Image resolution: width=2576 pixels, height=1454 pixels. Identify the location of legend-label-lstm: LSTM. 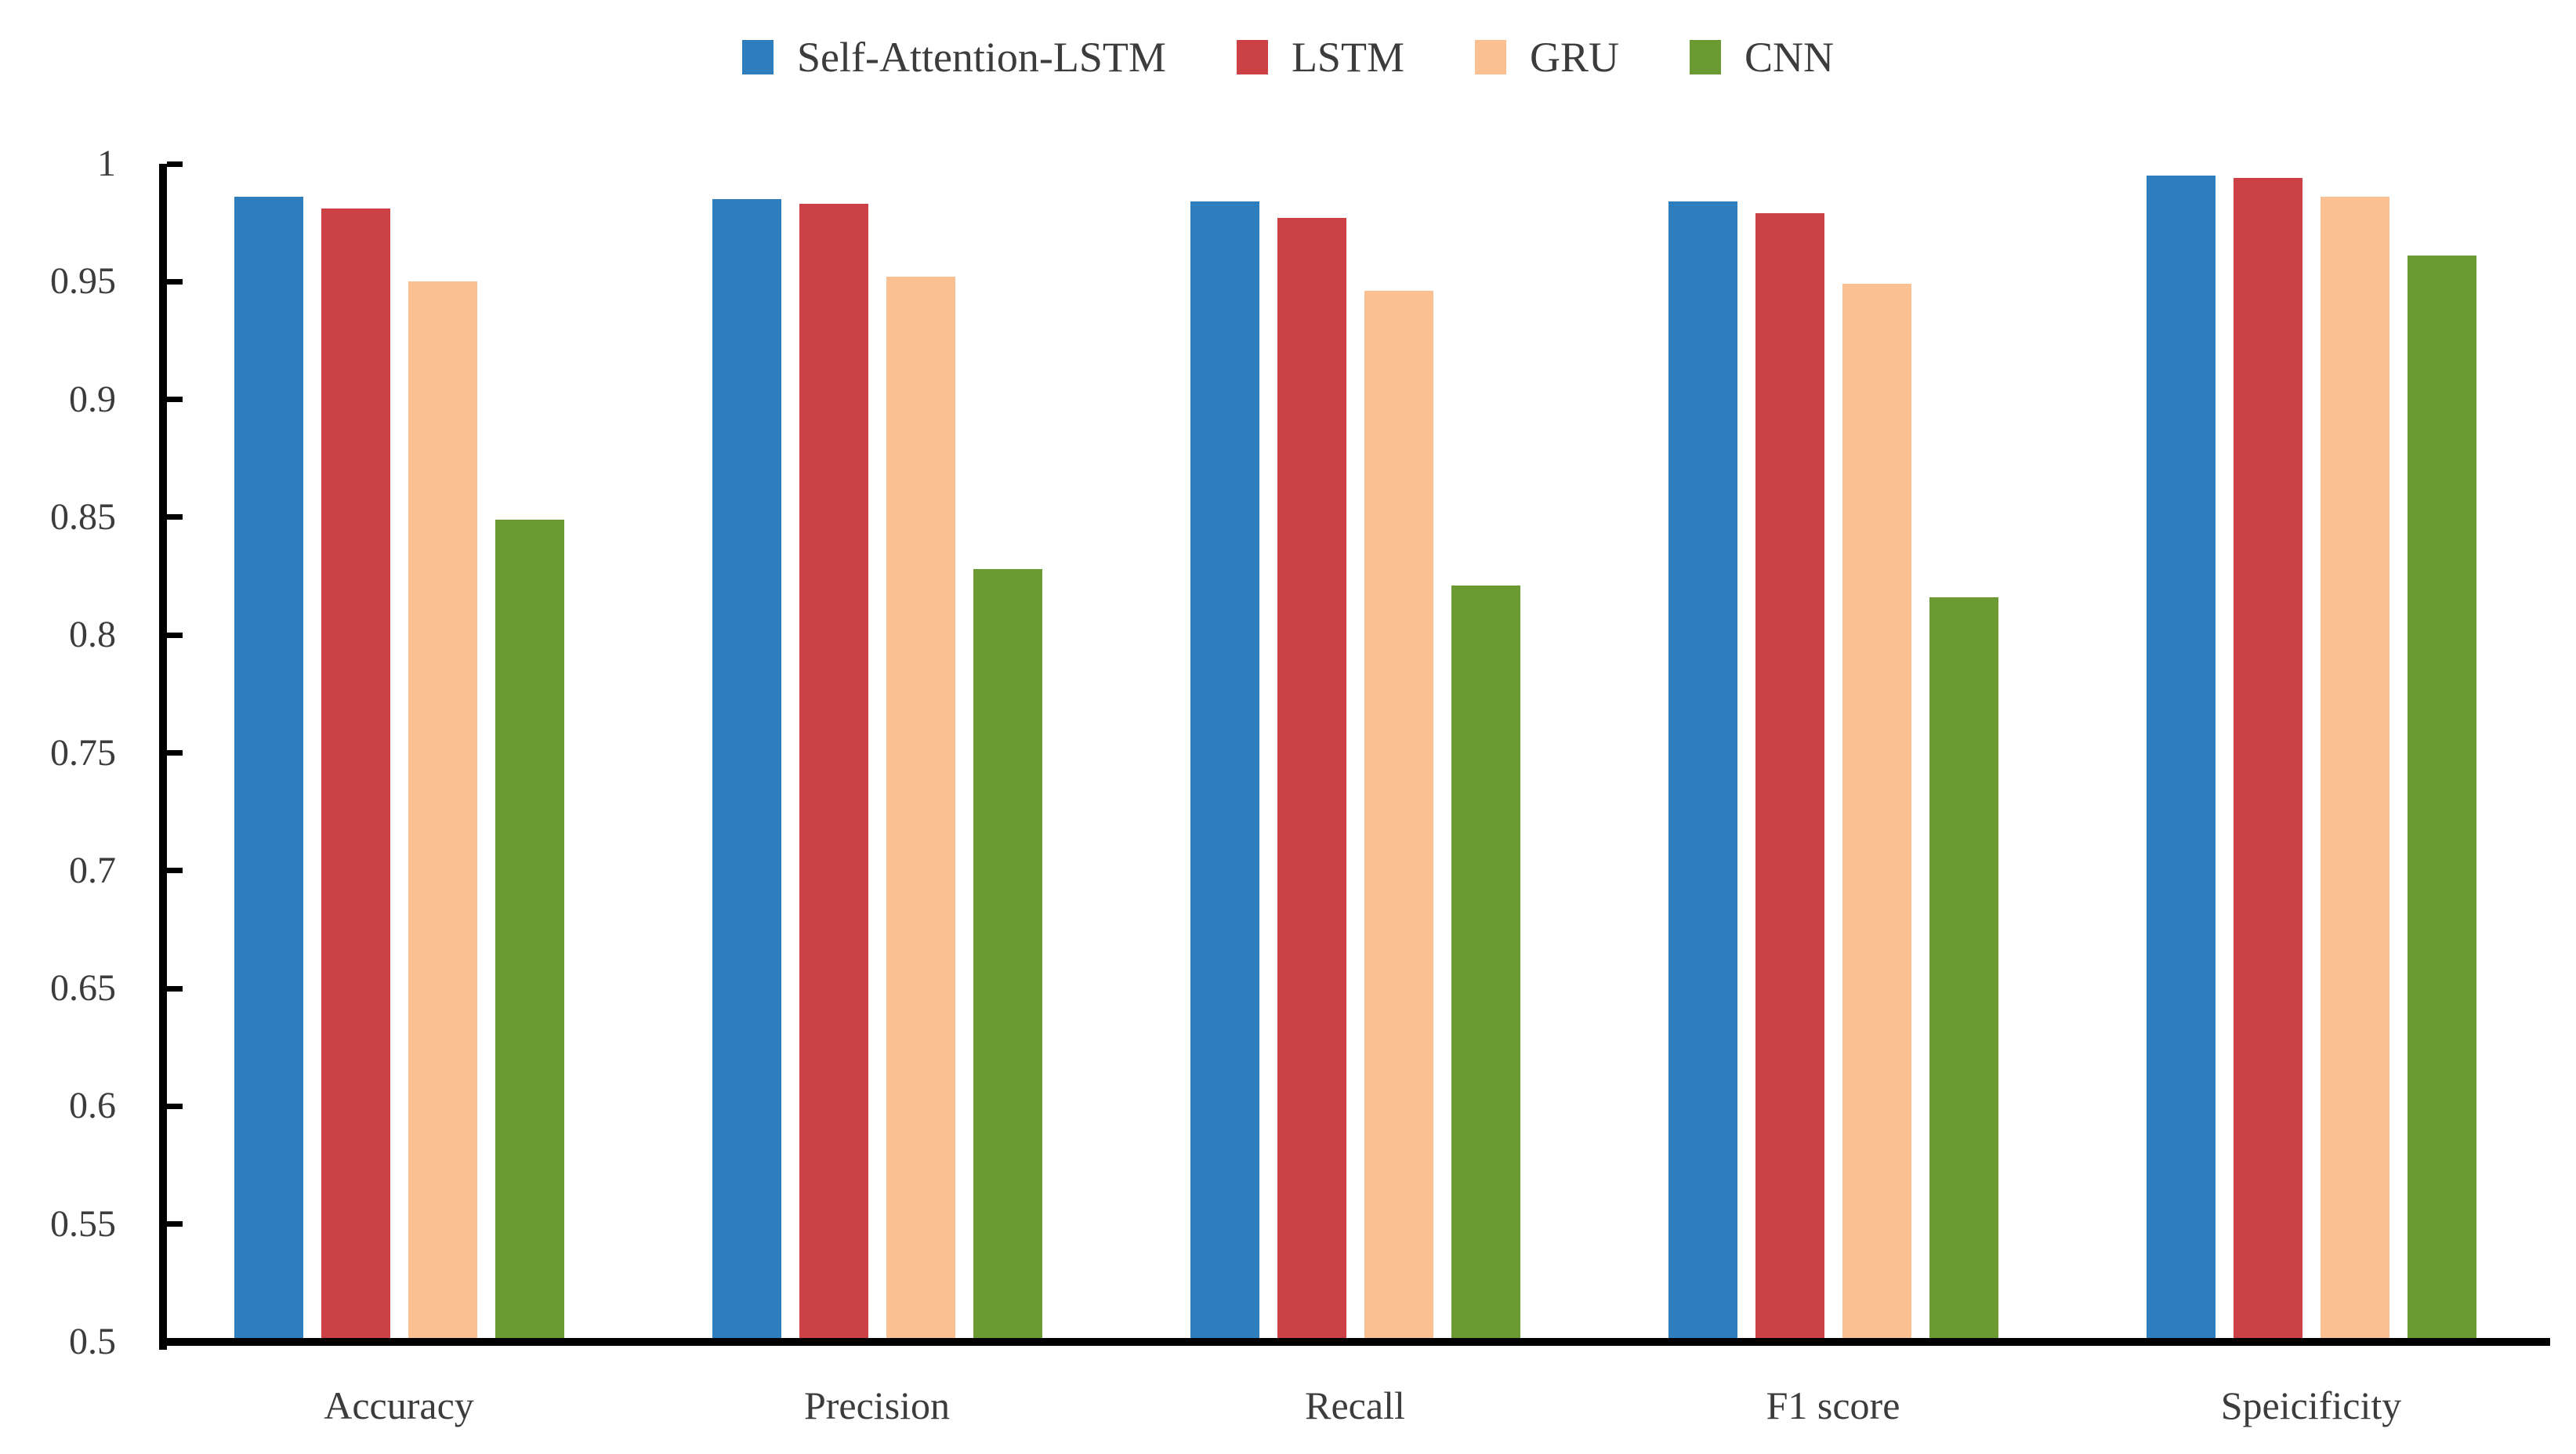
(1347, 57).